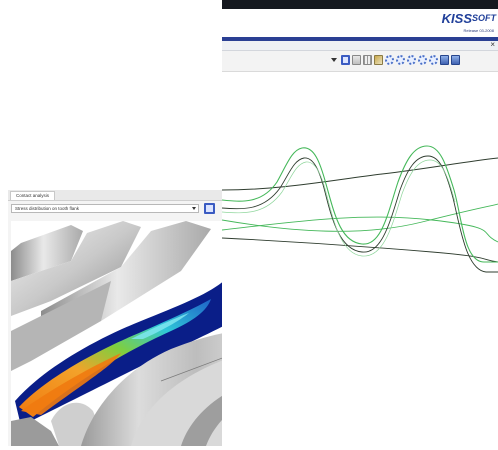  What do you see at coordinates (484, 18) in the screenshot?
I see `logo-soft-text: SOFT` at bounding box center [484, 18].